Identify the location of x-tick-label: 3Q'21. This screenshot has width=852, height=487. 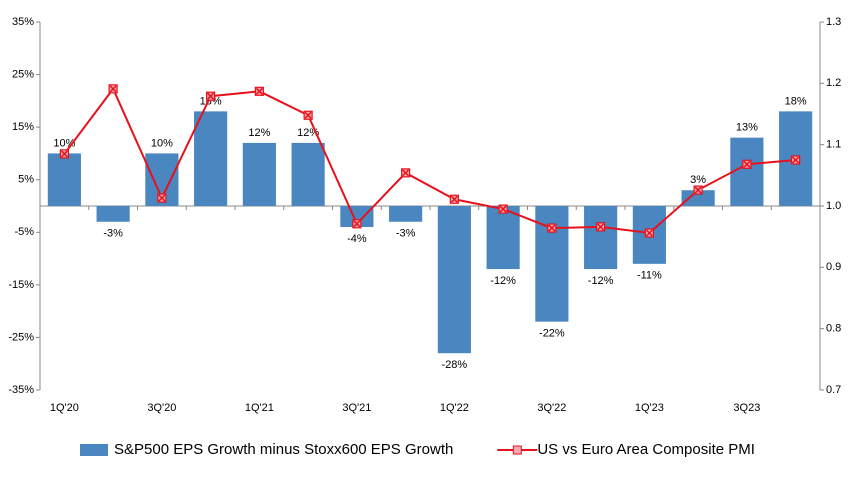
(356, 408).